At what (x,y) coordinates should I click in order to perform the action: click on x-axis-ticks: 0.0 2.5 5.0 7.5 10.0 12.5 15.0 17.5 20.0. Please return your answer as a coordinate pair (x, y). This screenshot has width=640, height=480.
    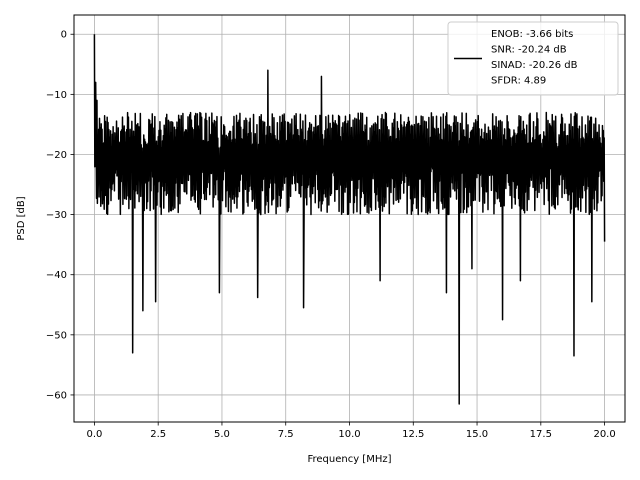
    Looking at the image, I should click on (351, 431).